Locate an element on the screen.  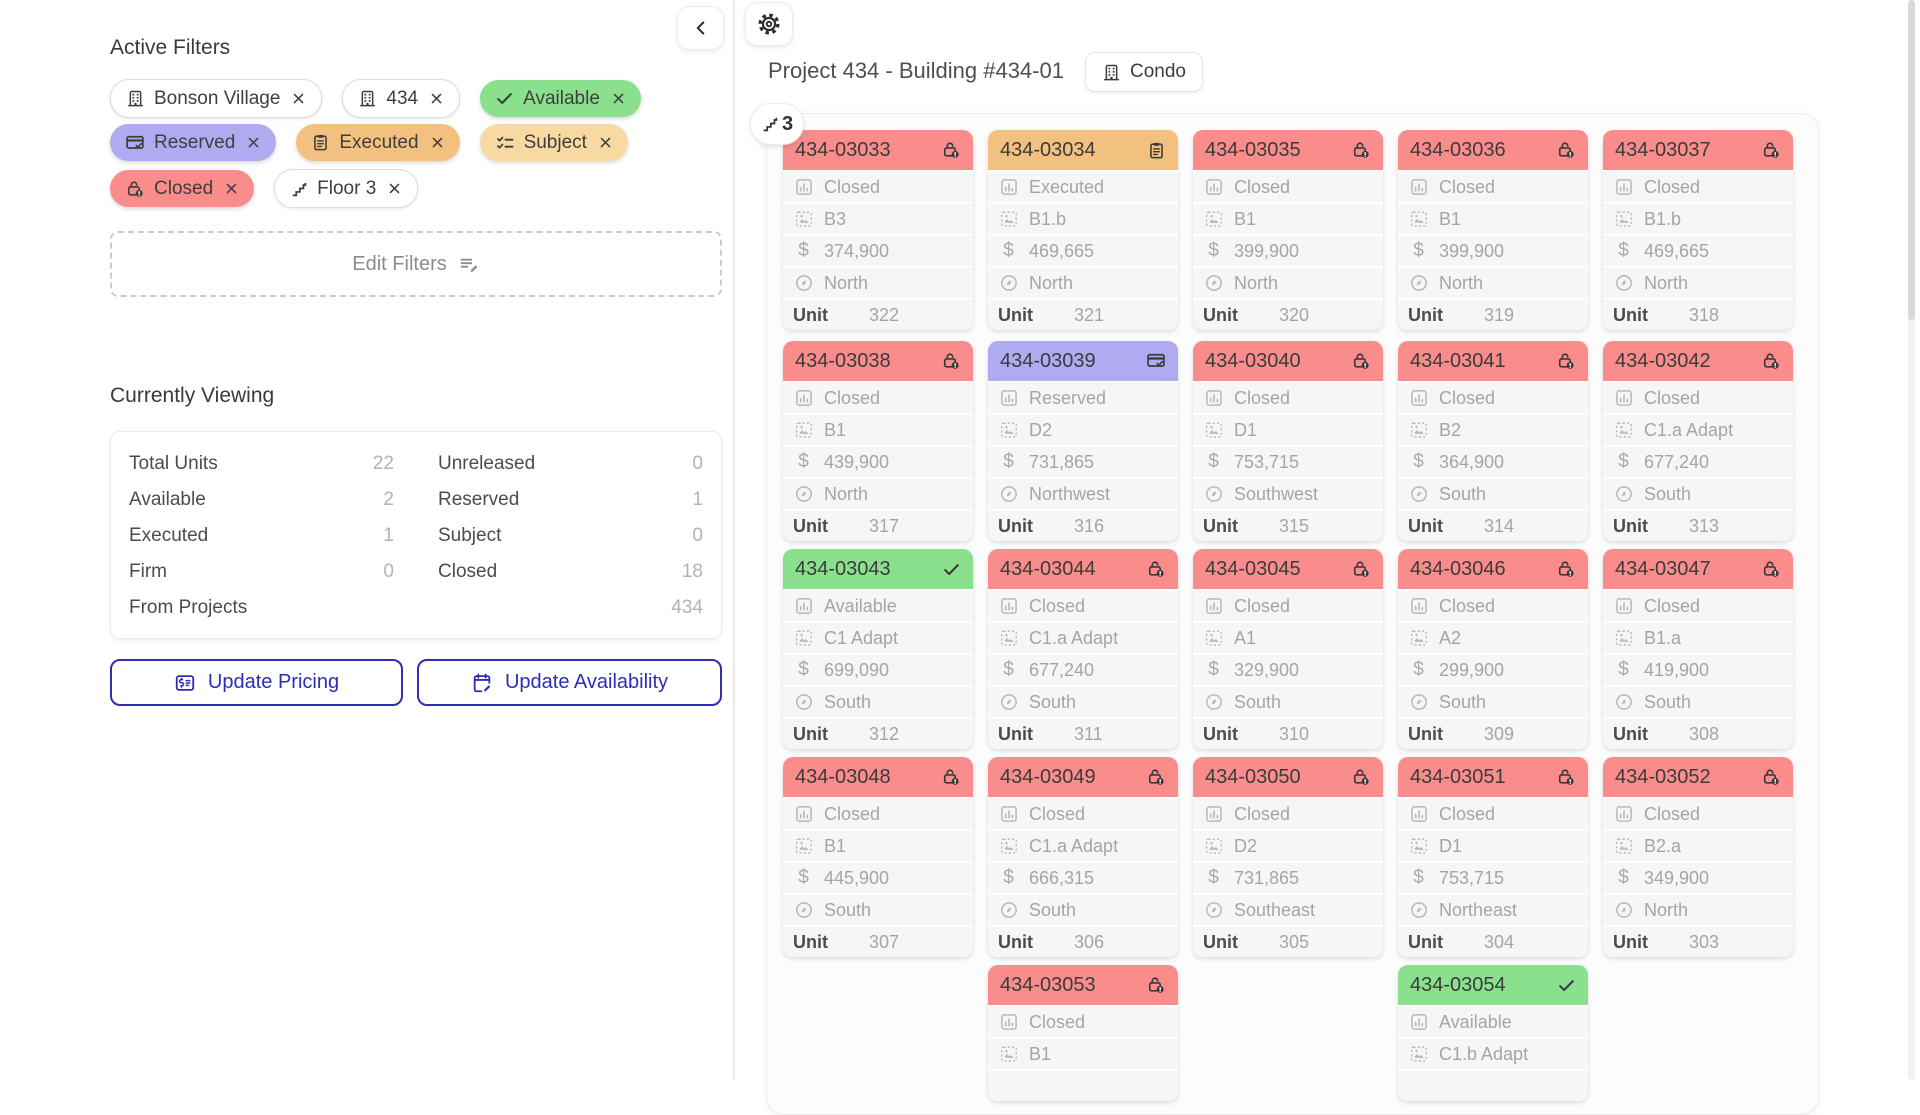
unit-number-value: 310 is located at coordinates (1294, 733).